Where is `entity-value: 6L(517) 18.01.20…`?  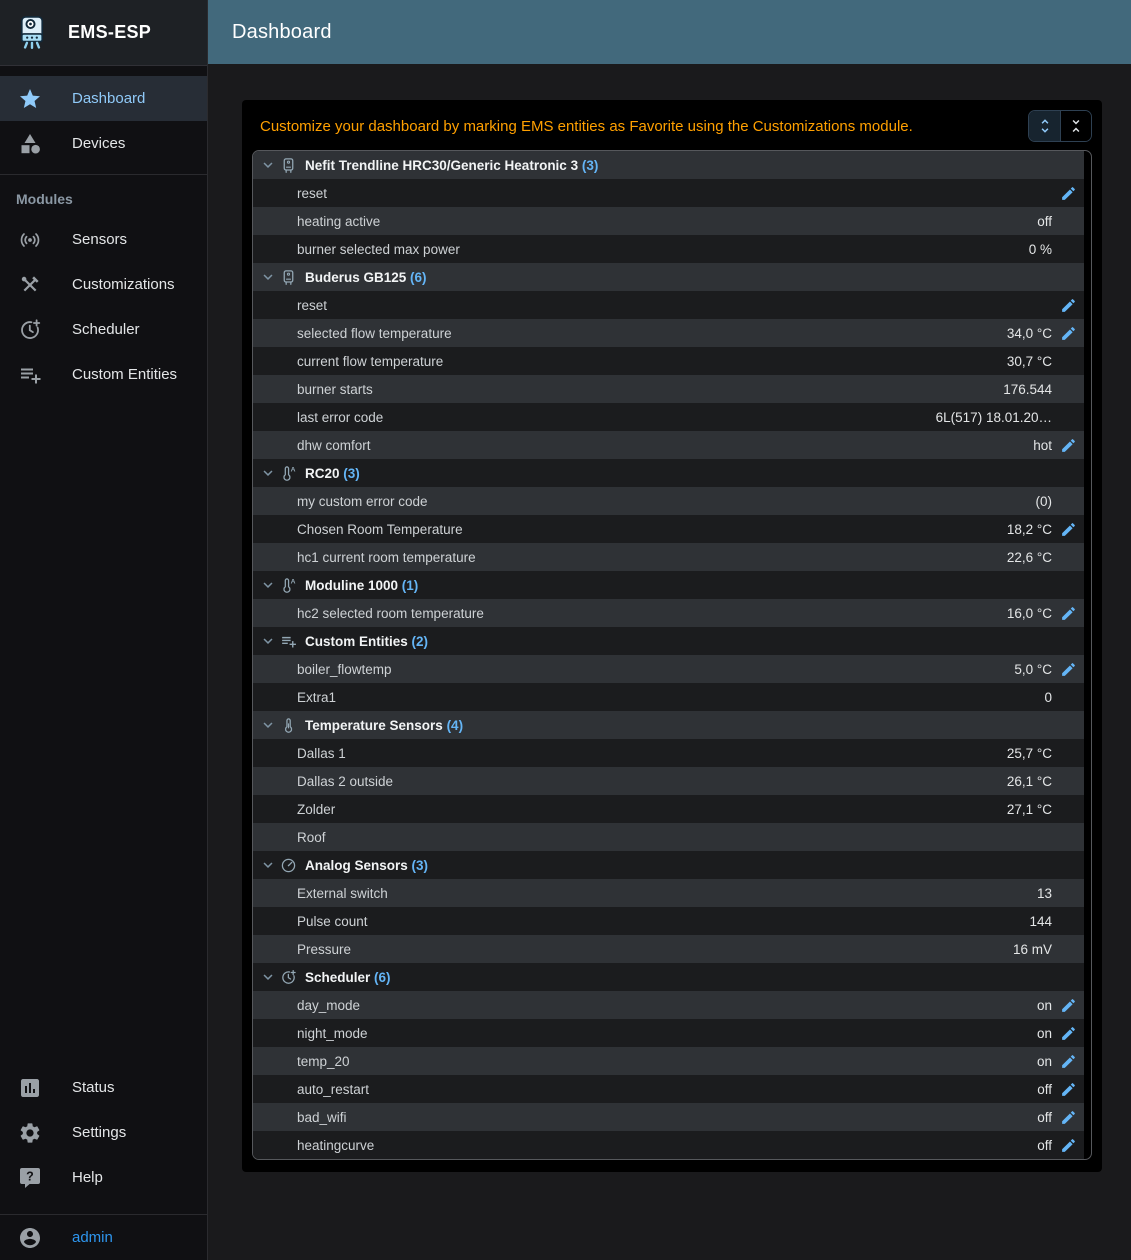 entity-value: 6L(517) 18.01.20… is located at coordinates (993, 417).